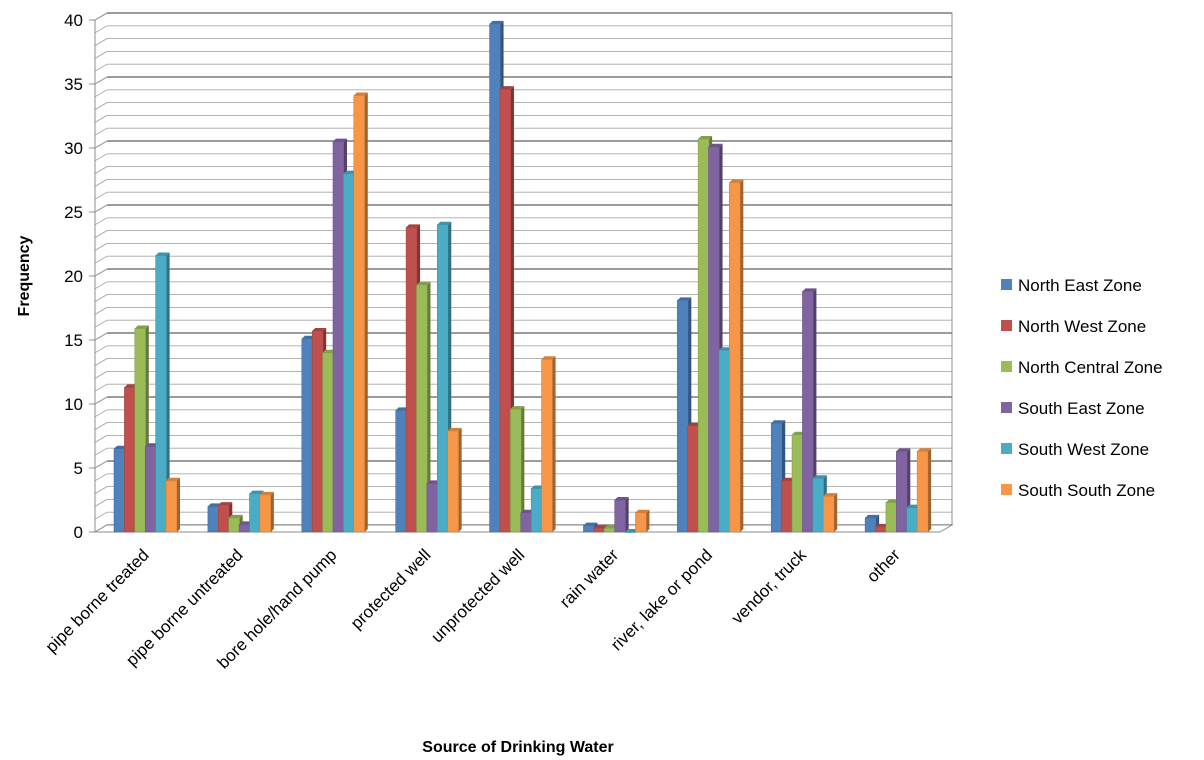 This screenshot has width=1204, height=760. What do you see at coordinates (1080, 285) in the screenshot?
I see `legend-label: North East Zone` at bounding box center [1080, 285].